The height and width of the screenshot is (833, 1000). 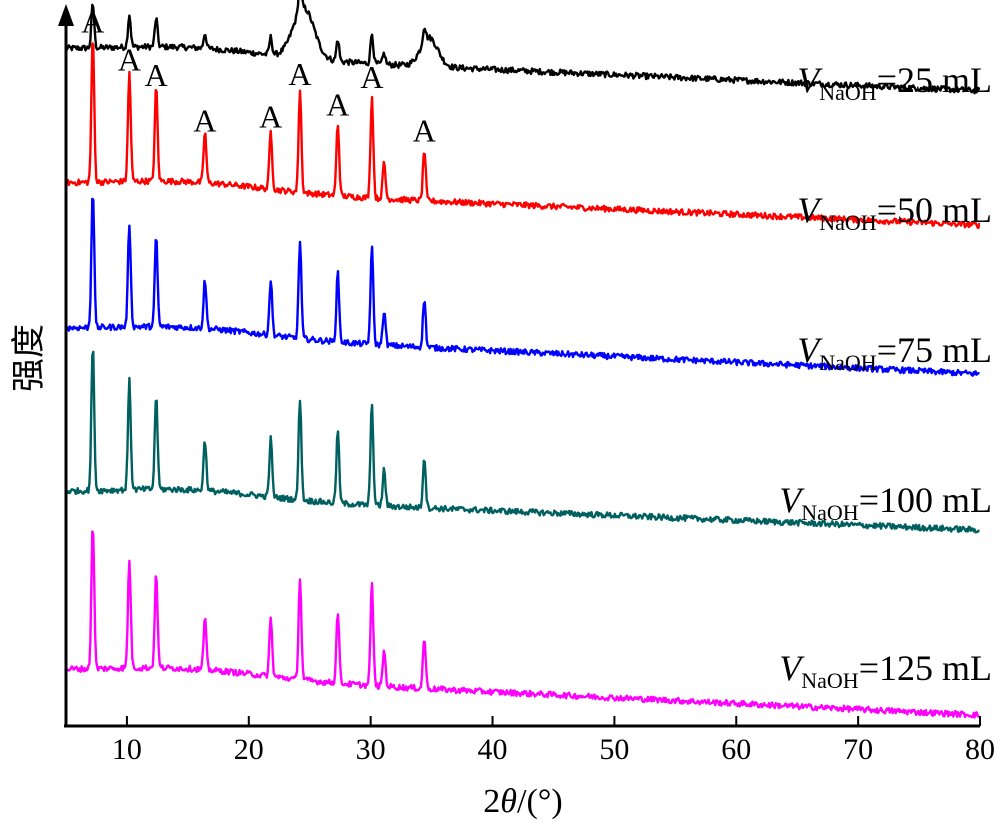 I want to click on x-tick-label: 20, so click(x=249, y=749).